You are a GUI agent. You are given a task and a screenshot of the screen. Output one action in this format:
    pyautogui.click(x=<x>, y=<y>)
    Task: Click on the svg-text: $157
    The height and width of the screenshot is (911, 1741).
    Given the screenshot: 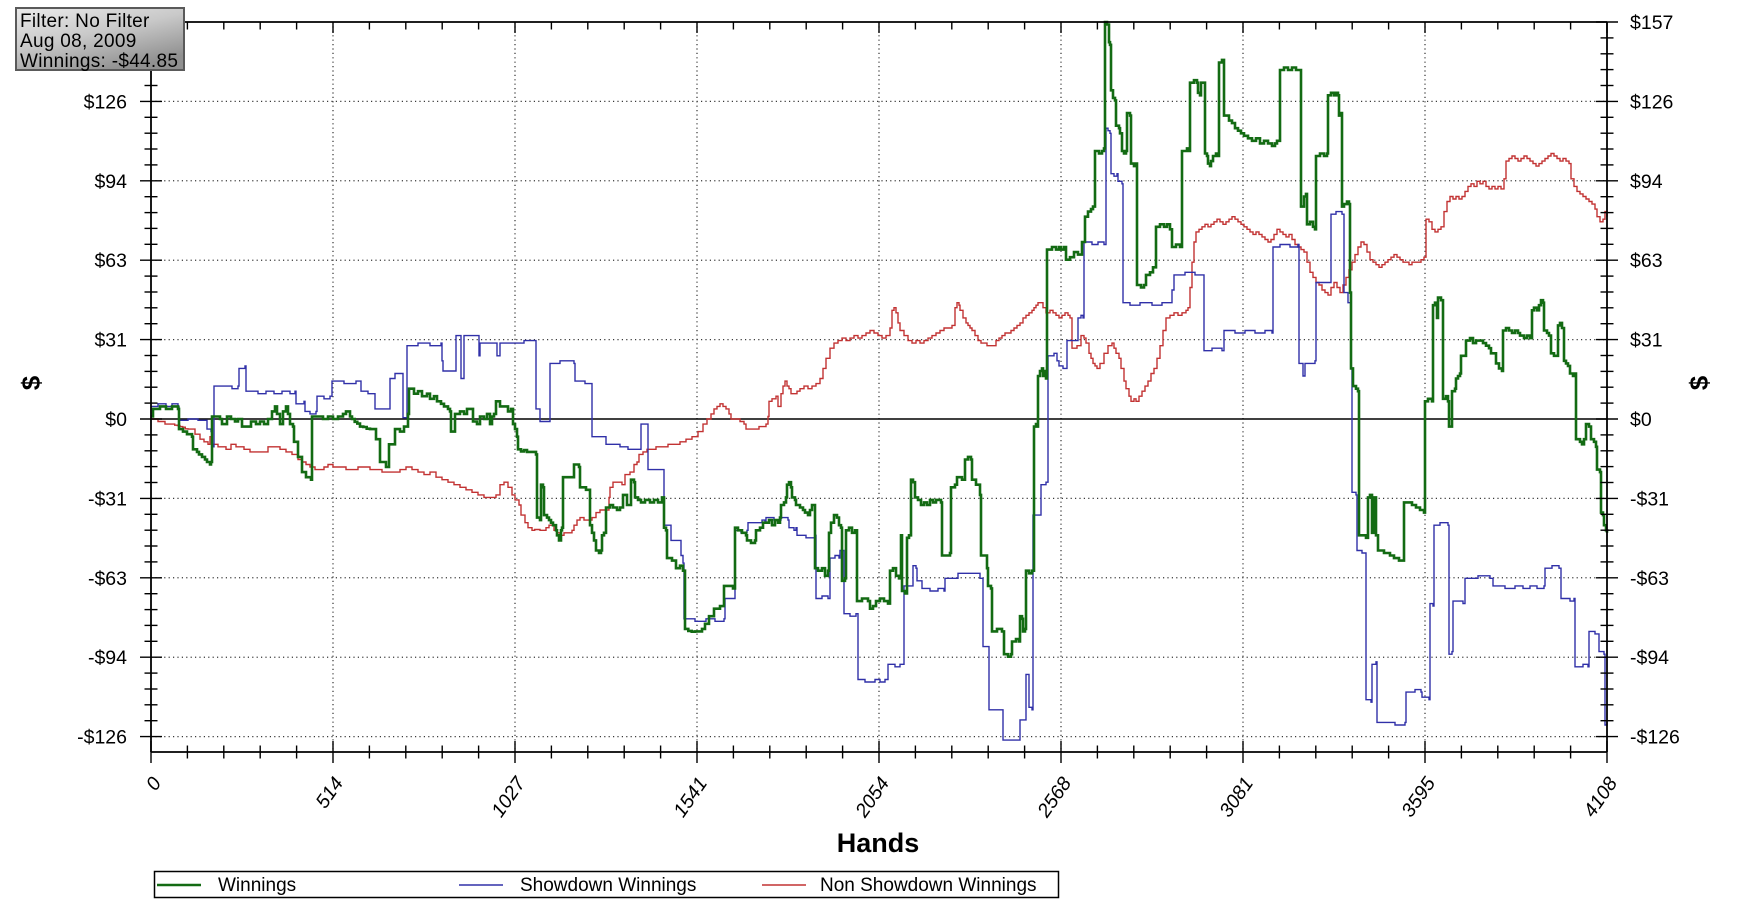 What is the action you would take?
    pyautogui.click(x=1651, y=23)
    